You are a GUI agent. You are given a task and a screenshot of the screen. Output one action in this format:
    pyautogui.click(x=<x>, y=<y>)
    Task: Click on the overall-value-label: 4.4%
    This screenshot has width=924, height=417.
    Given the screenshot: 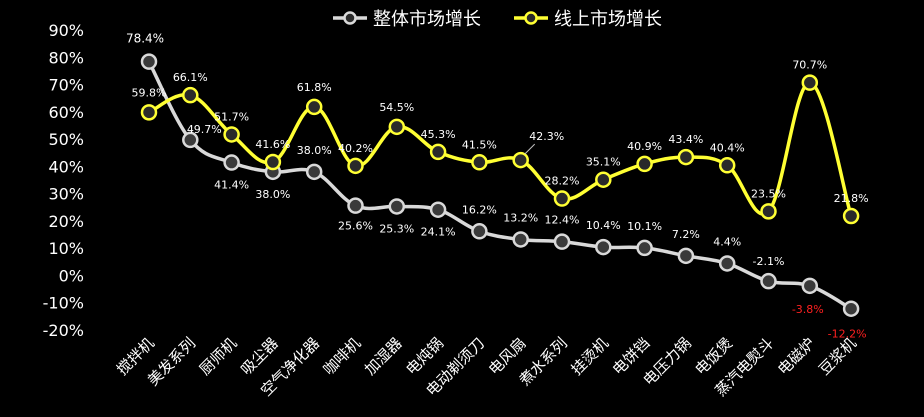 What is the action you would take?
    pyautogui.click(x=727, y=241)
    